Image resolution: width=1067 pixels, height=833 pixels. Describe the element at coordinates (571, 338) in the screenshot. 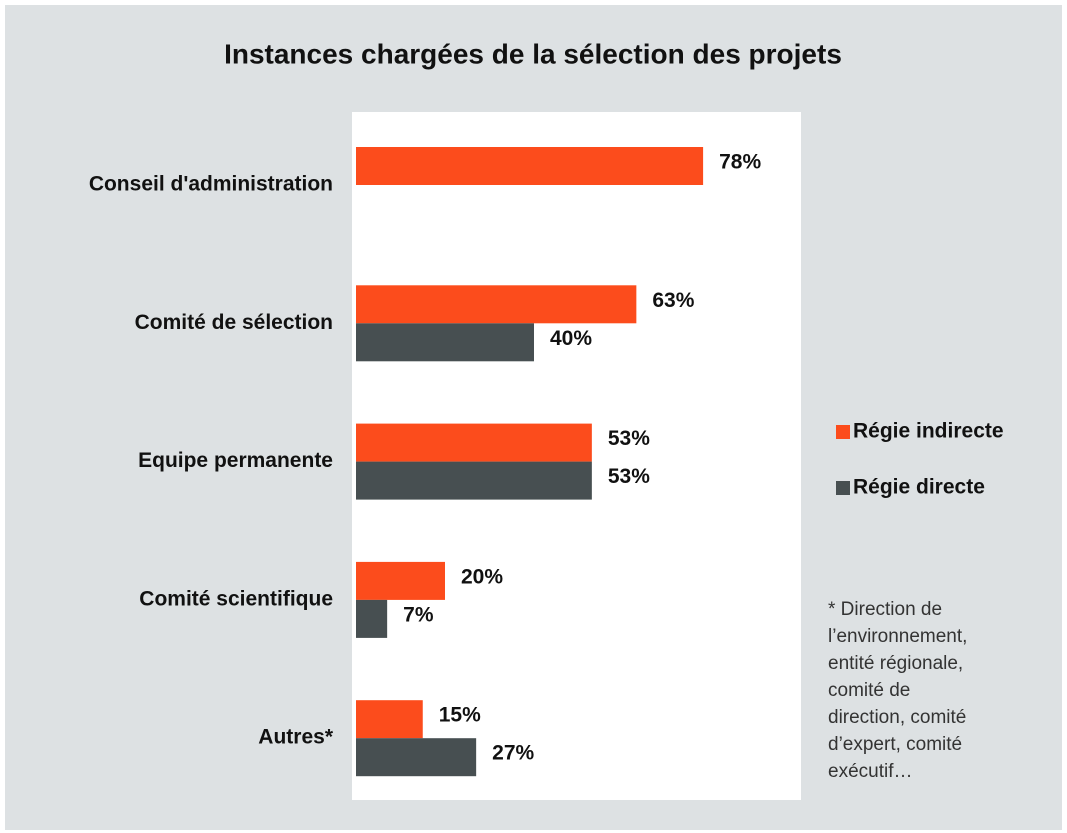

I see `data-label: 40%` at that location.